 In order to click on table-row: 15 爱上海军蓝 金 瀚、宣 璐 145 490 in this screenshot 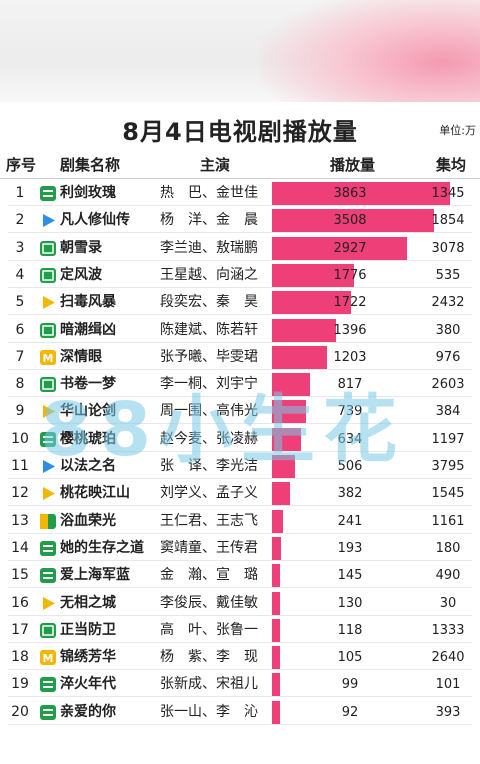, I will do `click(240, 576)`.